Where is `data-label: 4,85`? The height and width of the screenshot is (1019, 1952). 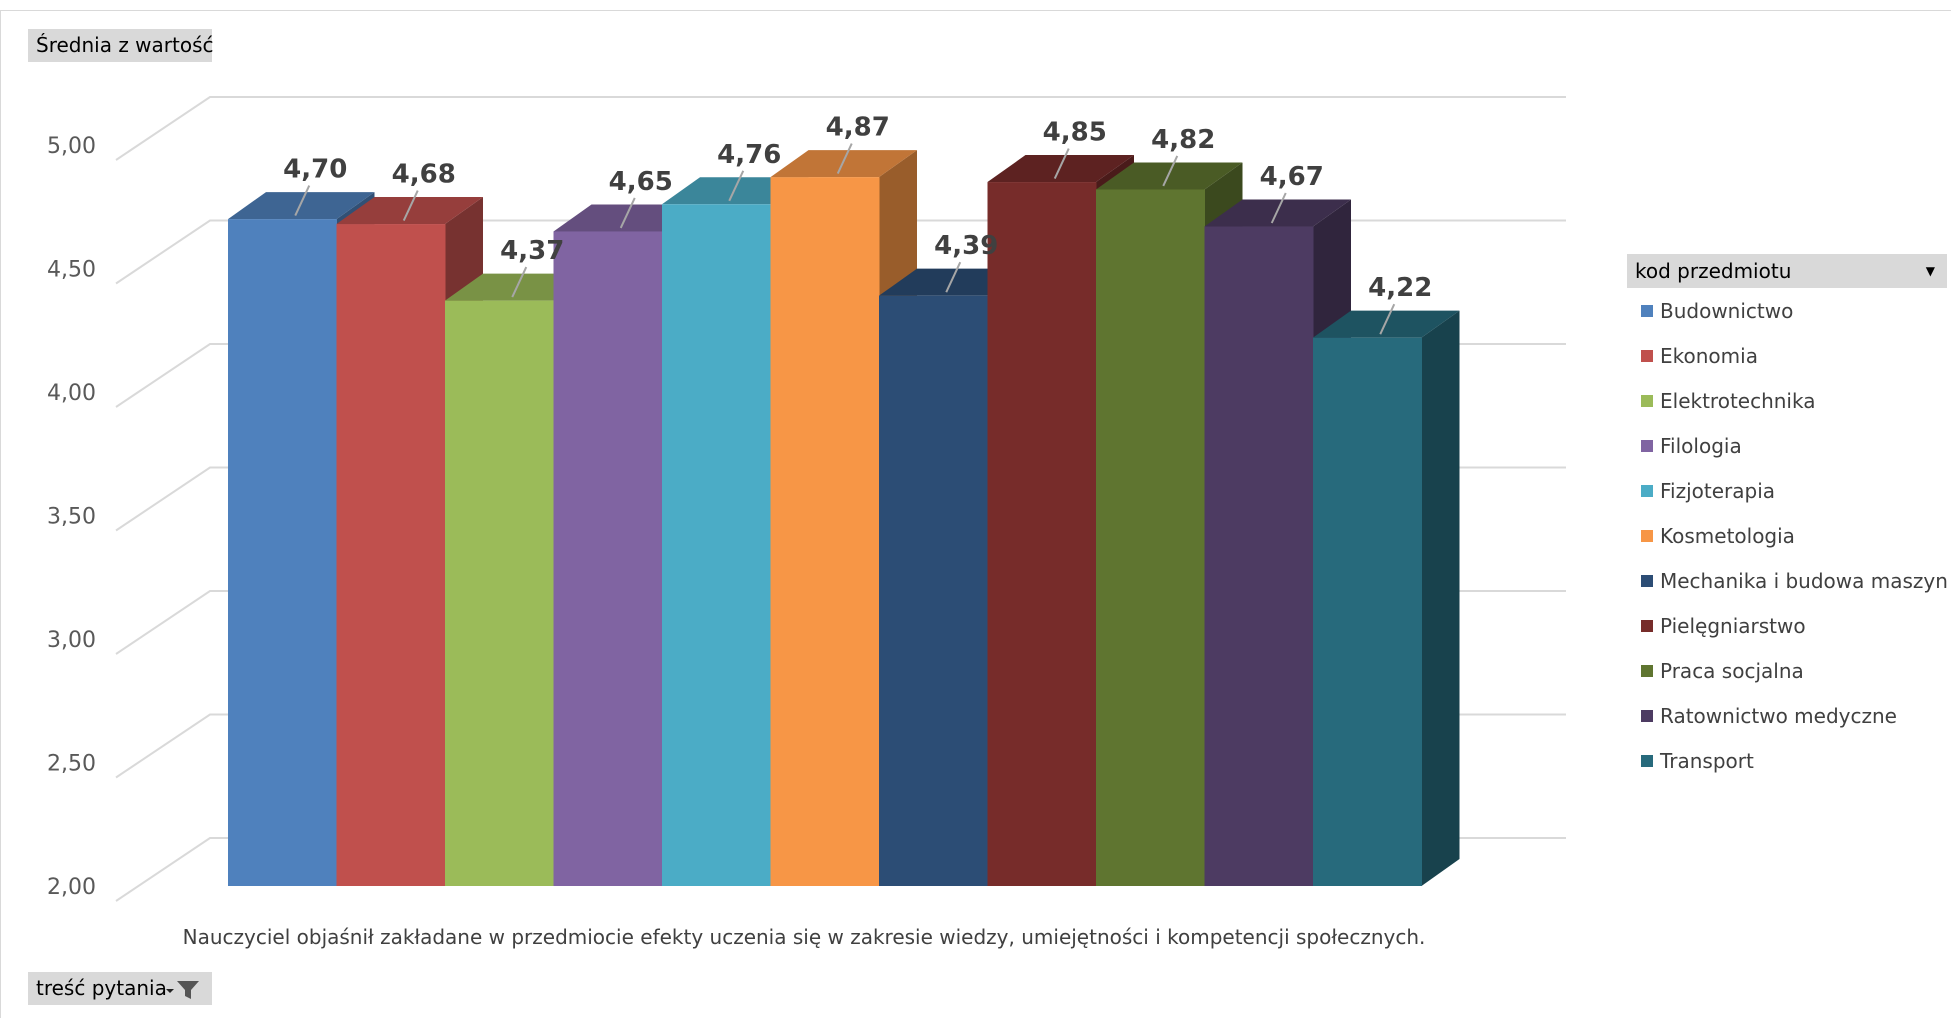 data-label: 4,85 is located at coordinates (1075, 133).